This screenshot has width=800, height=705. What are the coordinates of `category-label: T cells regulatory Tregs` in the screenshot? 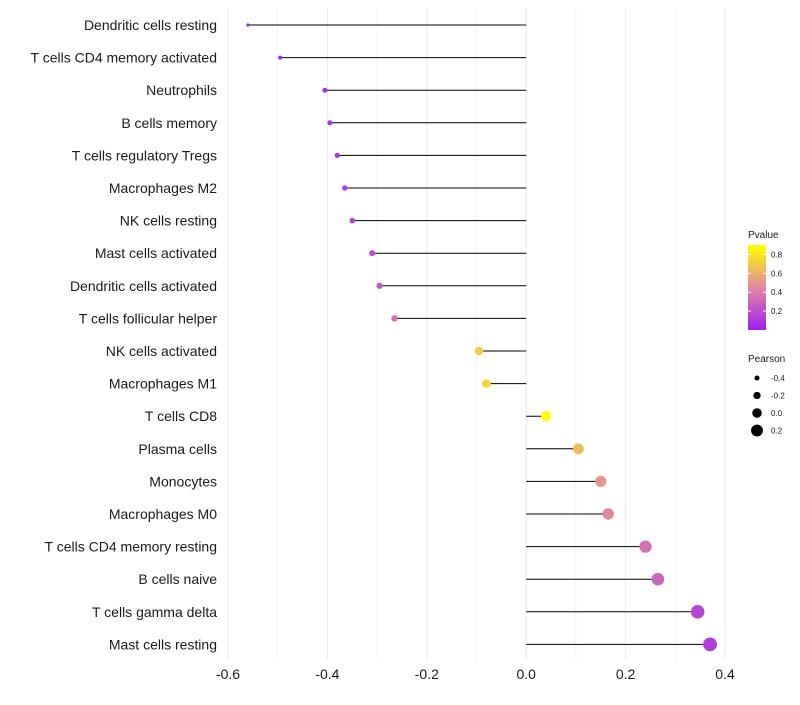 It's located at (144, 155).